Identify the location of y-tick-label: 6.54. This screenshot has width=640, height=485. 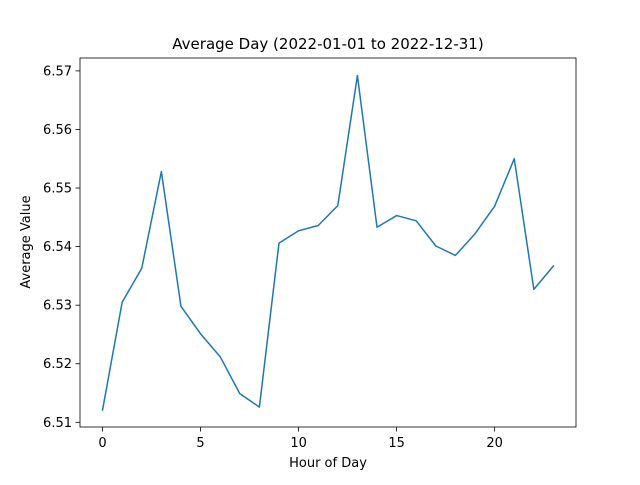
(57, 247).